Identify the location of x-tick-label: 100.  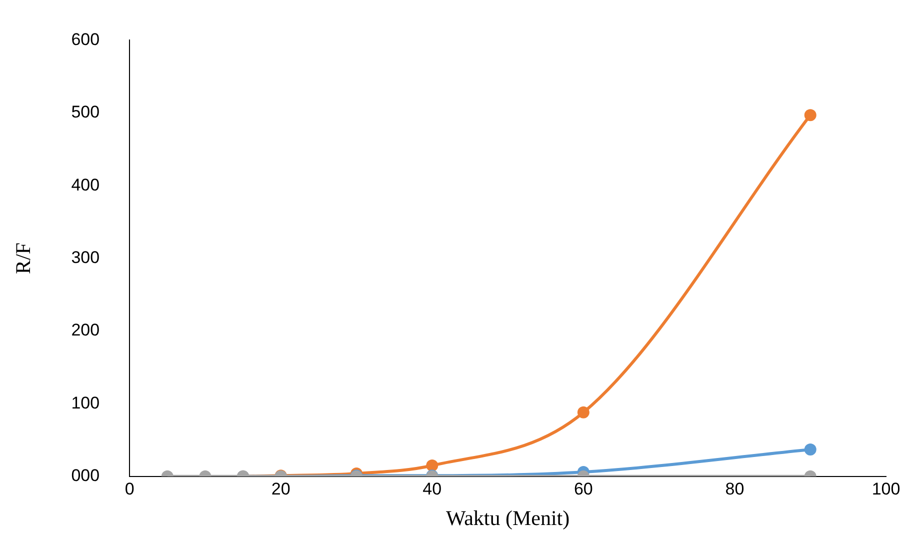
(886, 488).